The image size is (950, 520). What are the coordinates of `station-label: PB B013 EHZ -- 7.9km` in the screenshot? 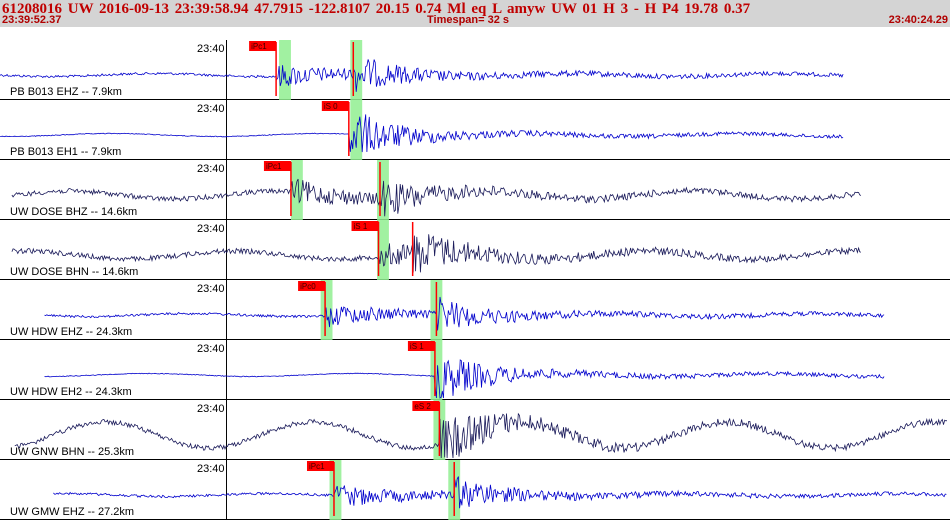 It's located at (66, 92).